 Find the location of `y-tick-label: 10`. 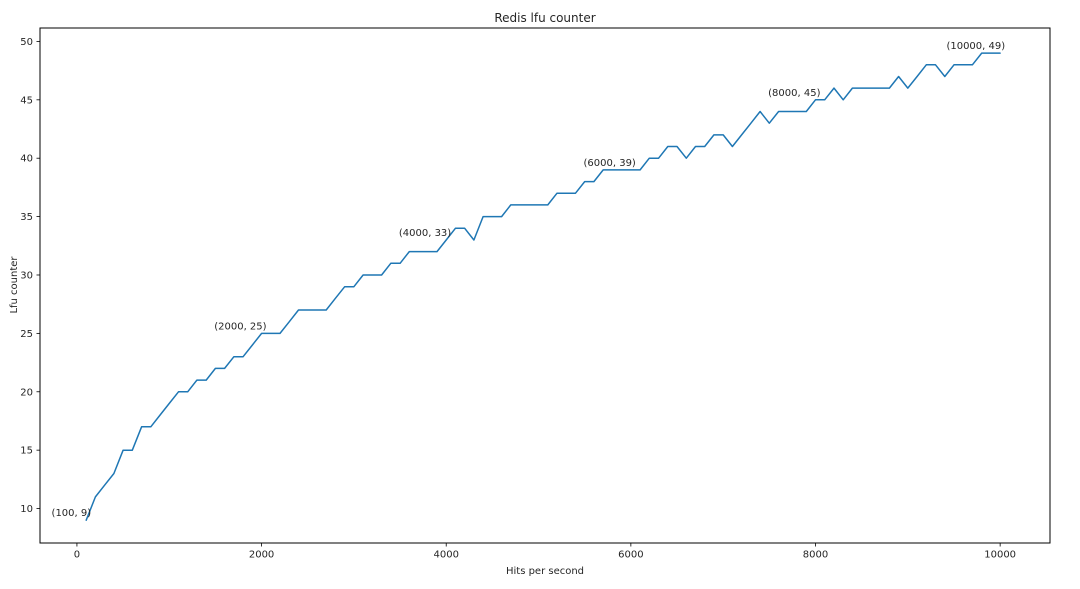

y-tick-label: 10 is located at coordinates (26, 509).